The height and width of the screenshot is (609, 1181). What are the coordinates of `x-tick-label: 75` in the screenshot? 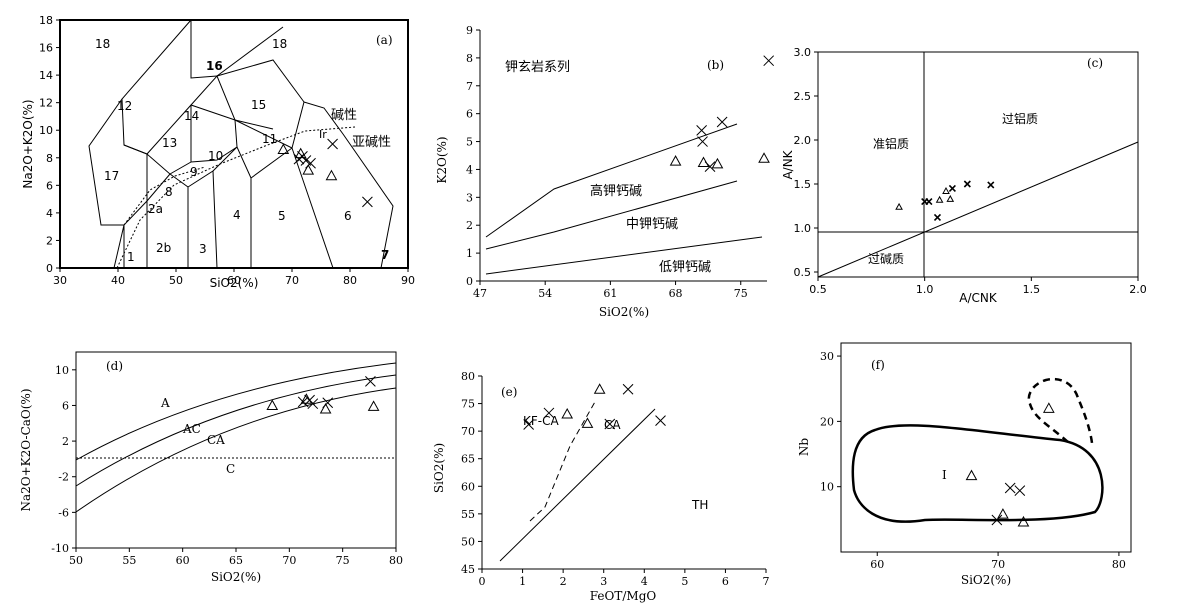 It's located at (343, 560).